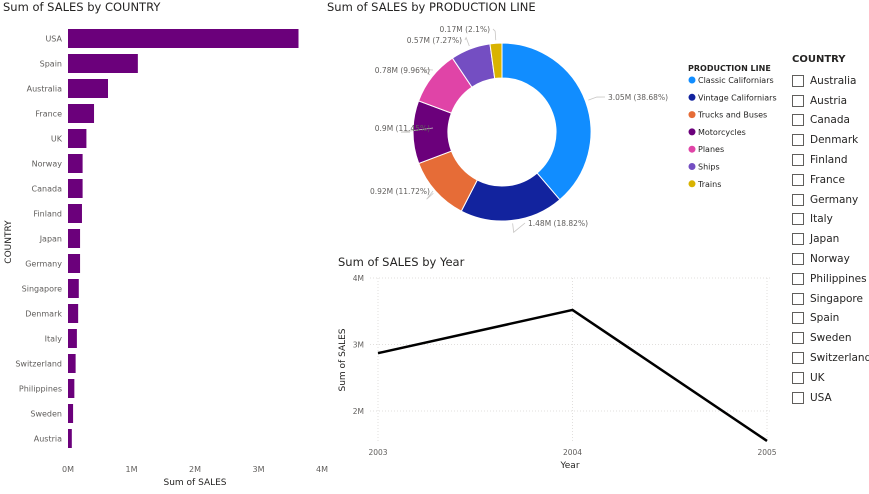 The image size is (869, 494). What do you see at coordinates (834, 199) in the screenshot?
I see `slicer-item-label: Germany` at bounding box center [834, 199].